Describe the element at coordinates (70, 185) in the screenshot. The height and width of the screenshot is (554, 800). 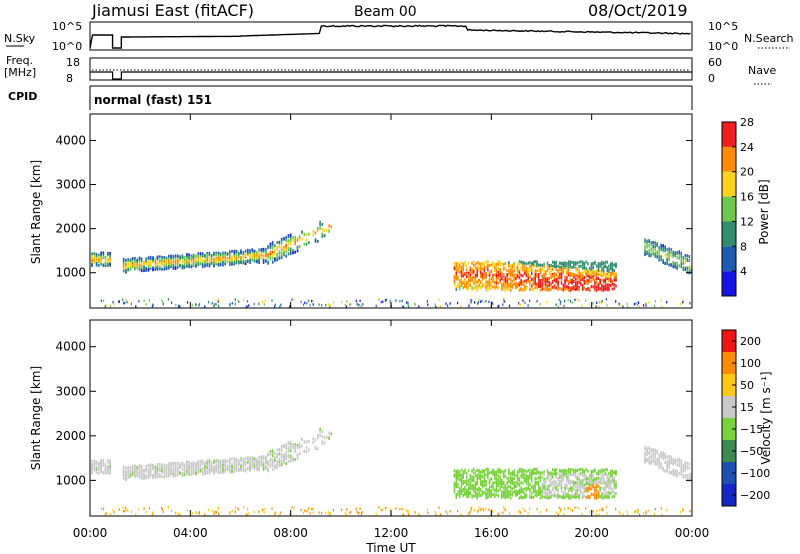
I see `power-ytick-label: 3000` at that location.